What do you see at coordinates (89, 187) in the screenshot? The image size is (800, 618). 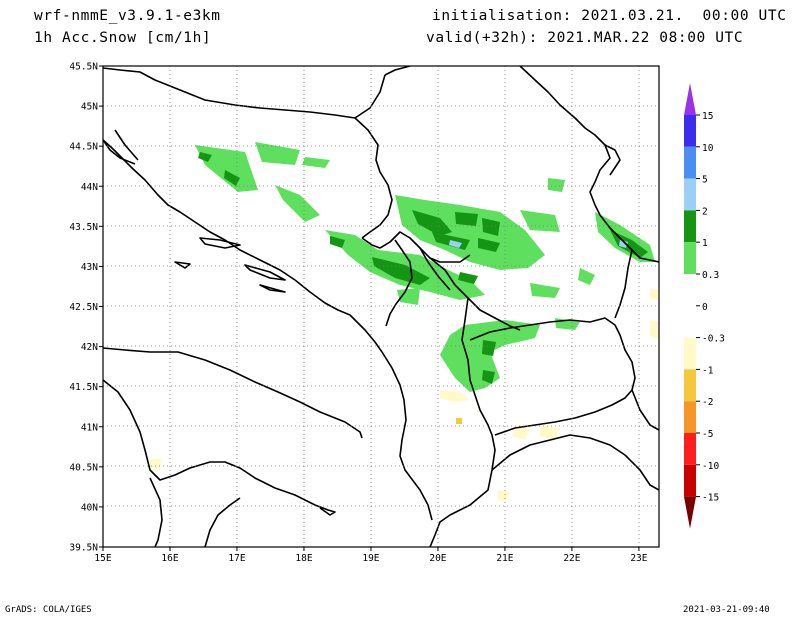 I see `lat-tick-label: 44N` at bounding box center [89, 187].